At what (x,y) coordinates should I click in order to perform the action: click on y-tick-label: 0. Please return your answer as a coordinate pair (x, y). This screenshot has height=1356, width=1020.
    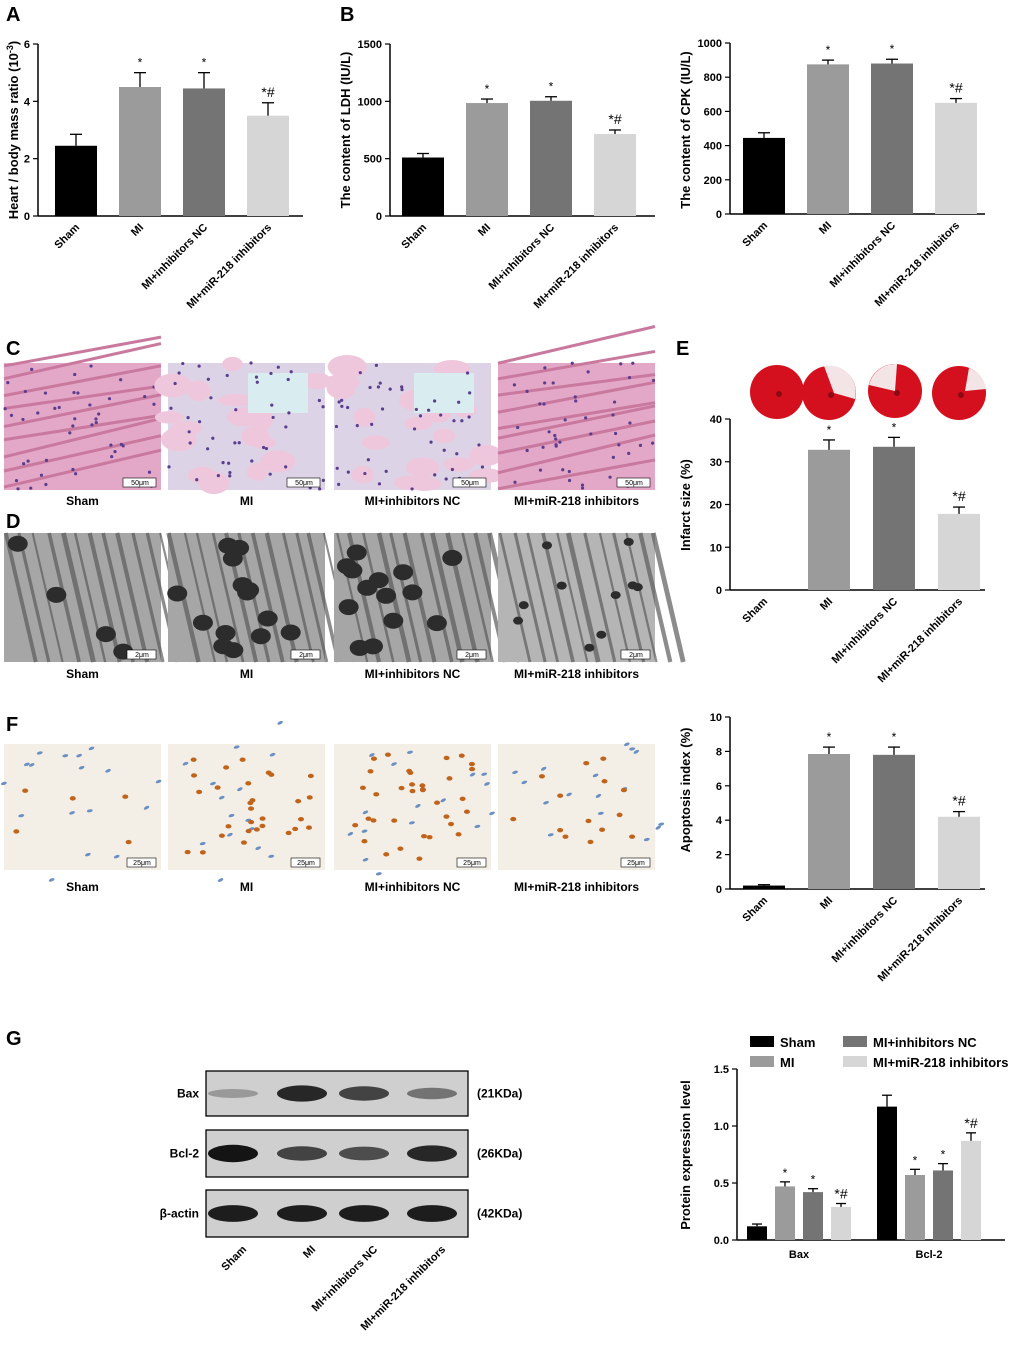
    Looking at the image, I should click on (379, 217).